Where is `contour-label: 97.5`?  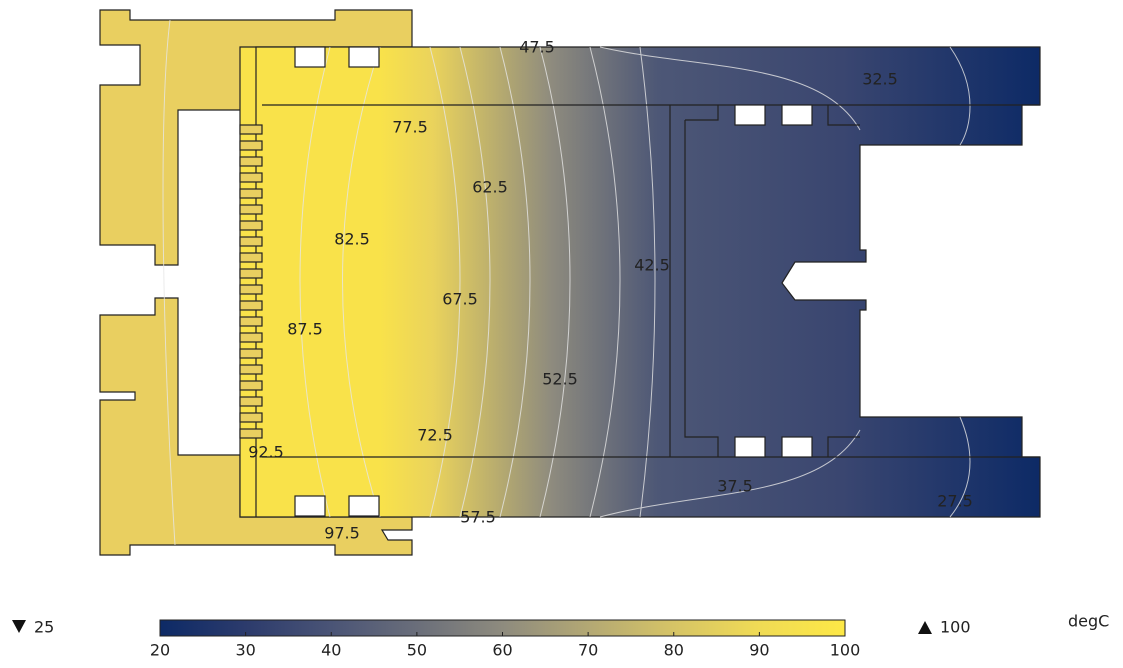
contour-label: 97.5 is located at coordinates (342, 533).